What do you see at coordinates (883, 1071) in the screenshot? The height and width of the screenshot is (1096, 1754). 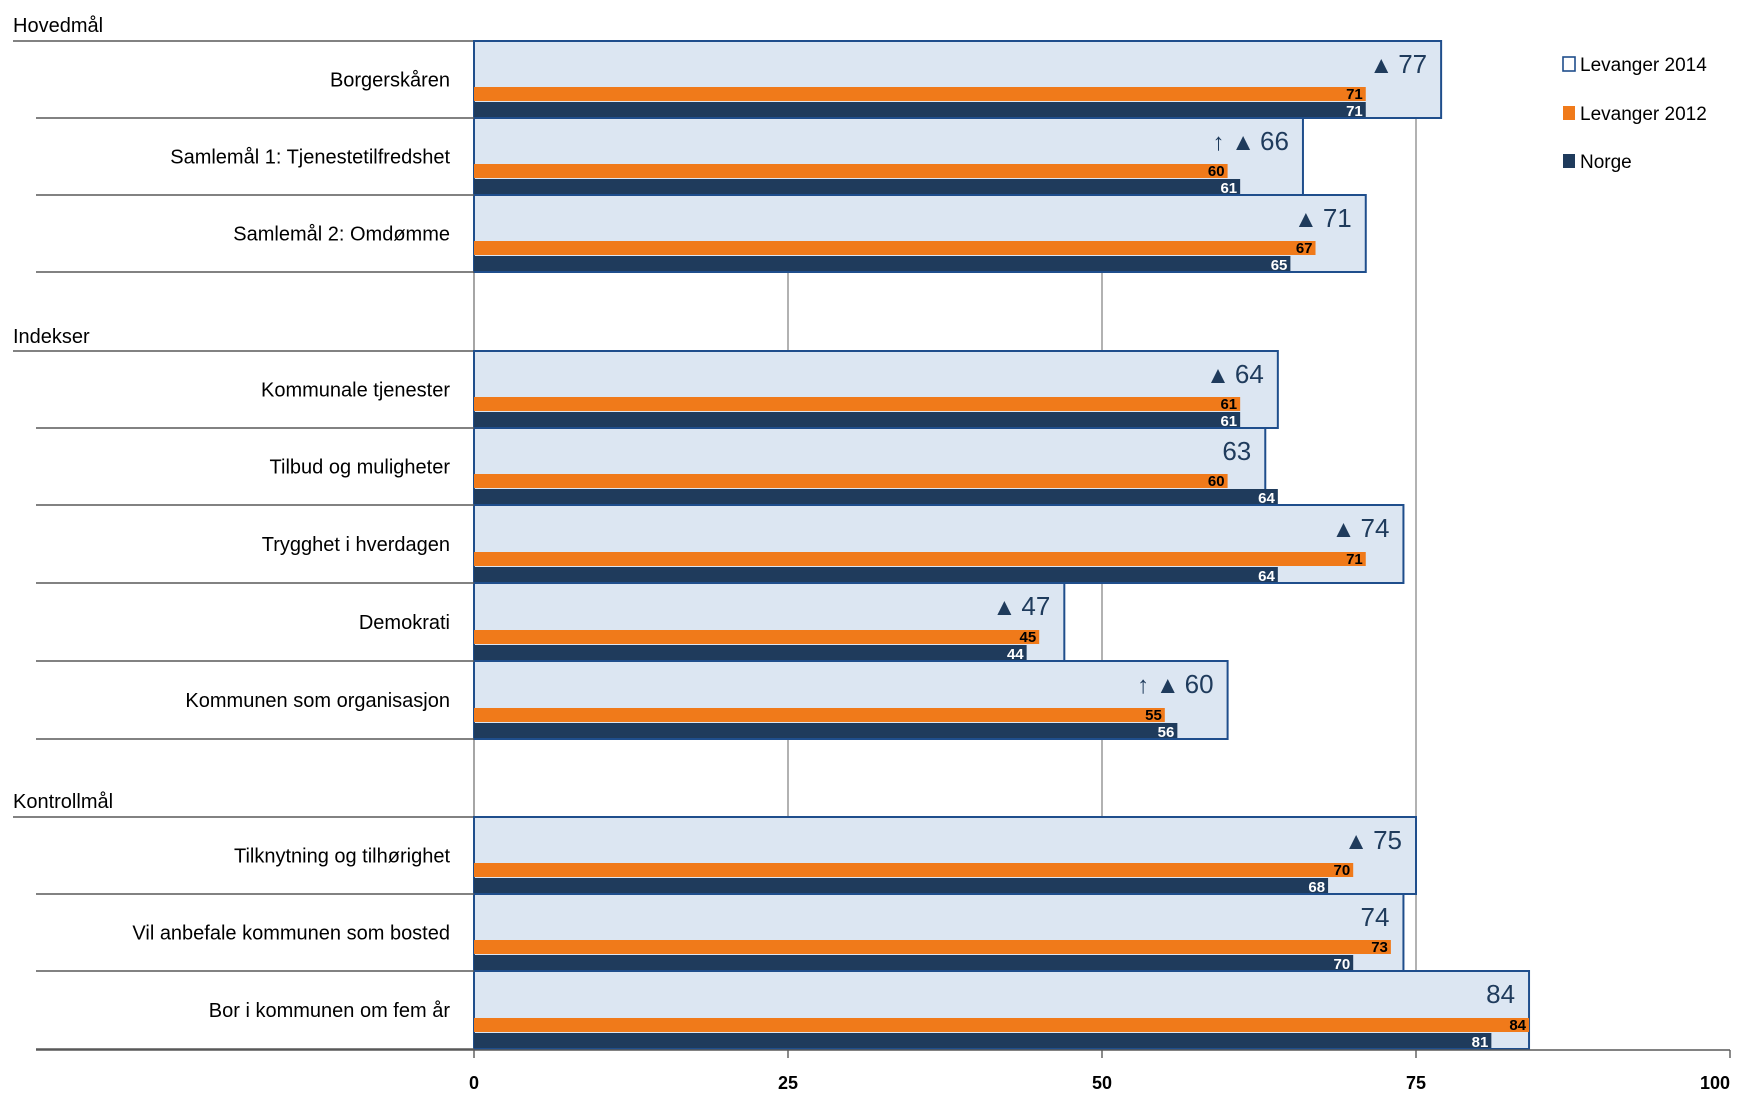 I see `x-axis: 0 25 50 75 100` at bounding box center [883, 1071].